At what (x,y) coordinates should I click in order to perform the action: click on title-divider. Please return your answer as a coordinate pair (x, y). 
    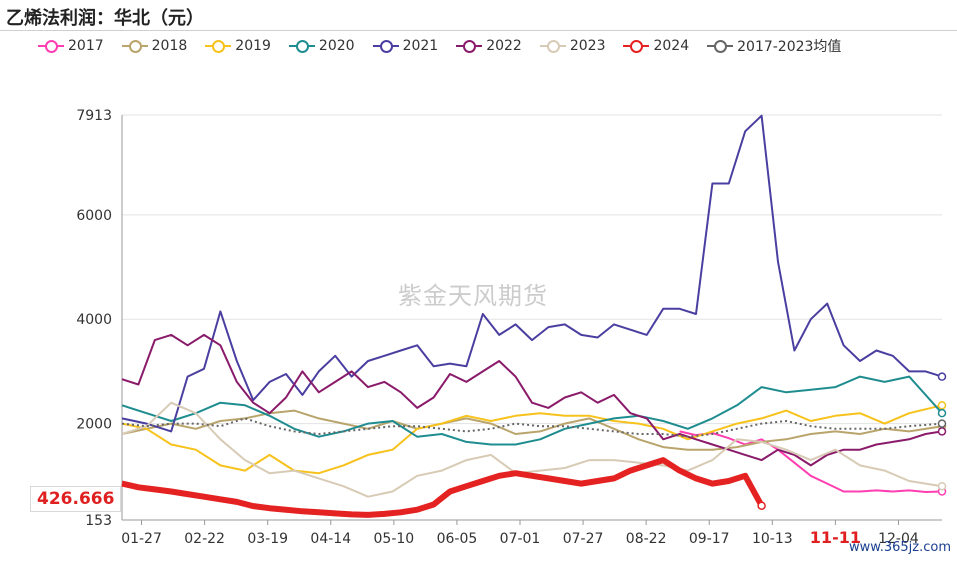
    Looking at the image, I should click on (478, 30).